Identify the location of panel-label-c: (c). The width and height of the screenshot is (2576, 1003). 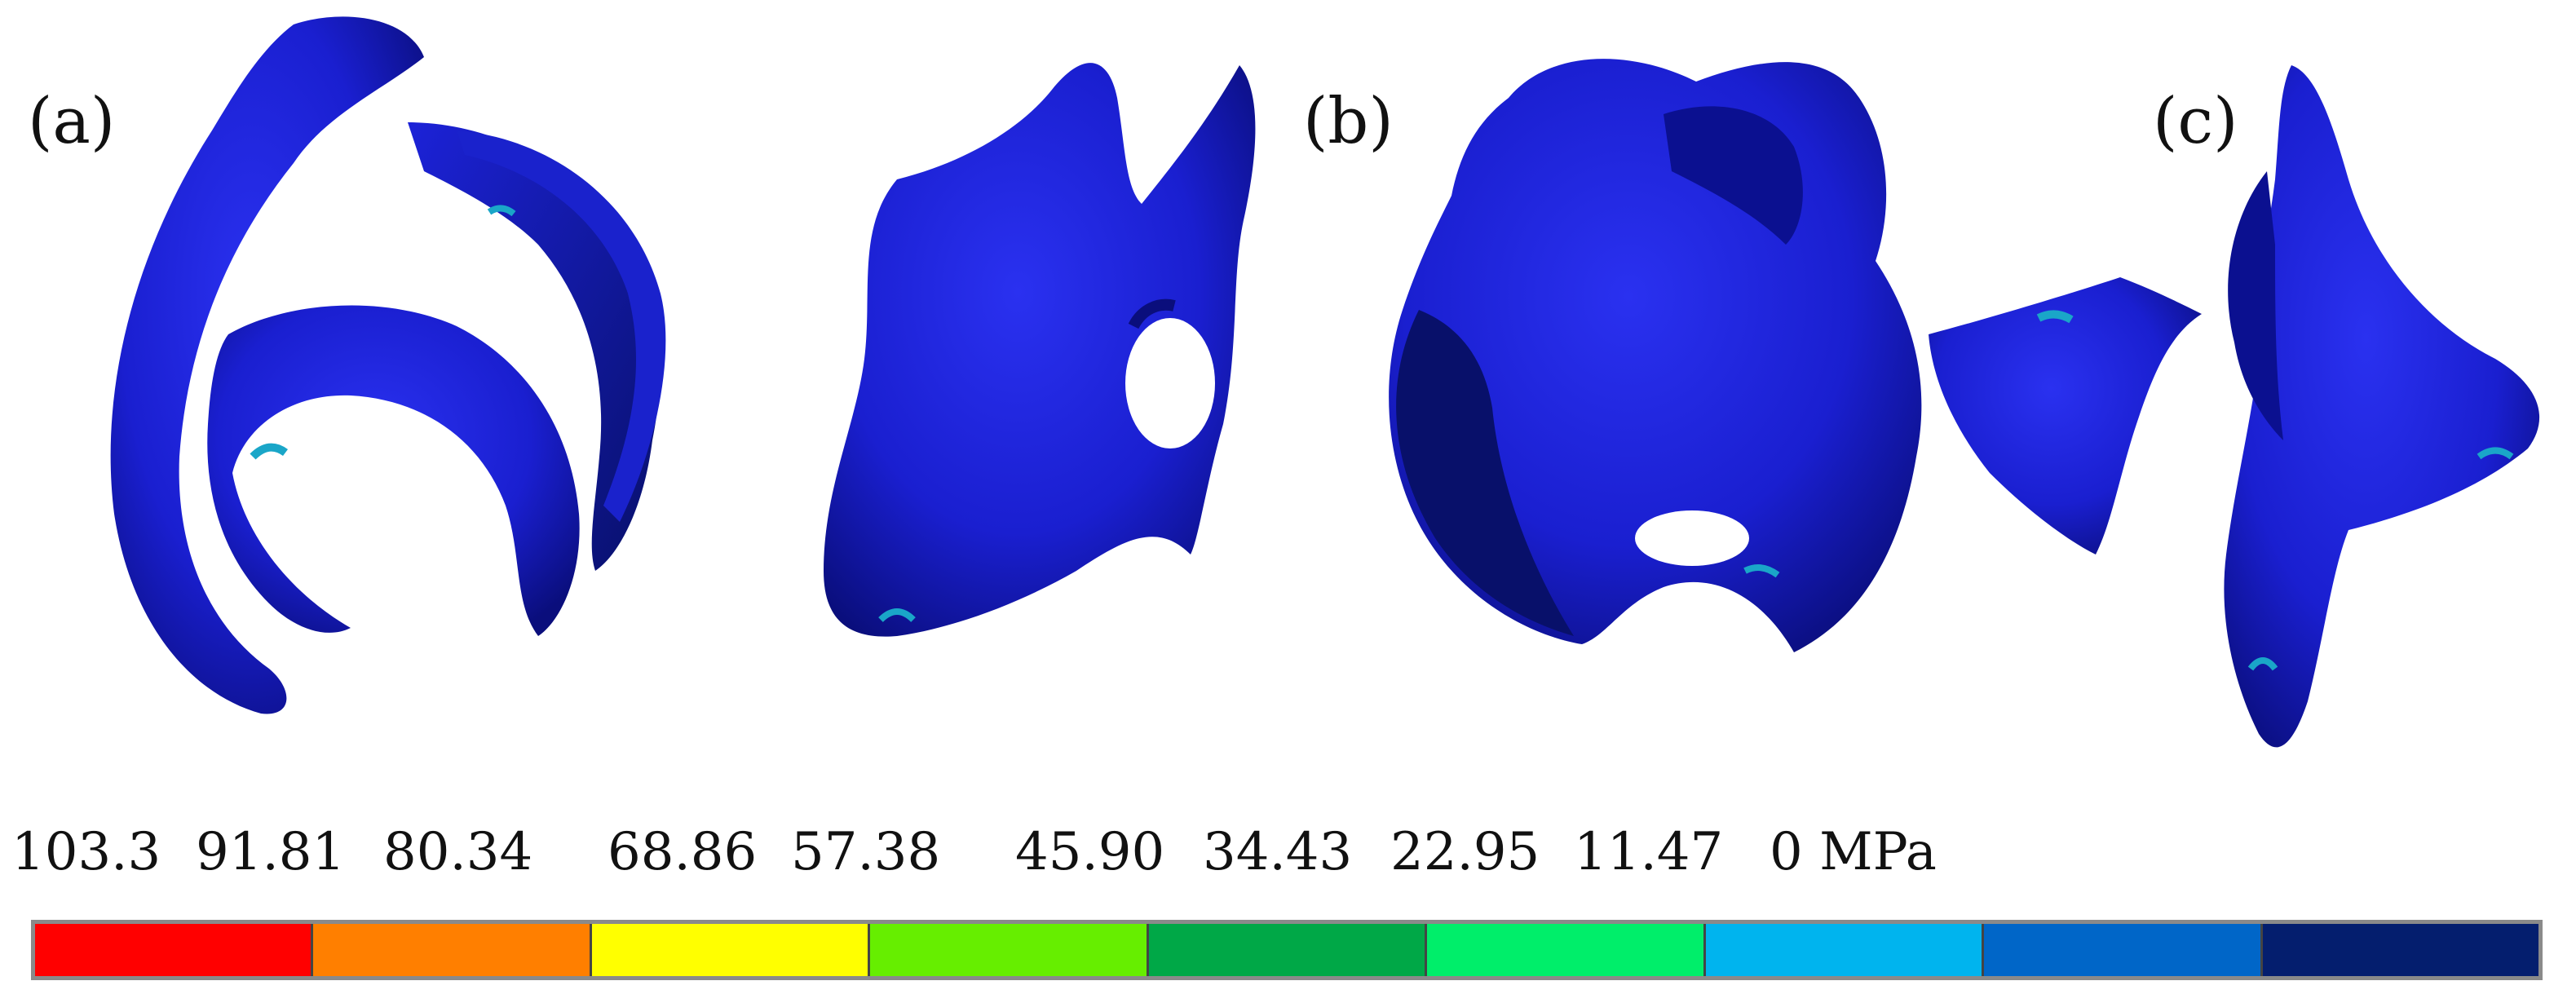
(2195, 122).